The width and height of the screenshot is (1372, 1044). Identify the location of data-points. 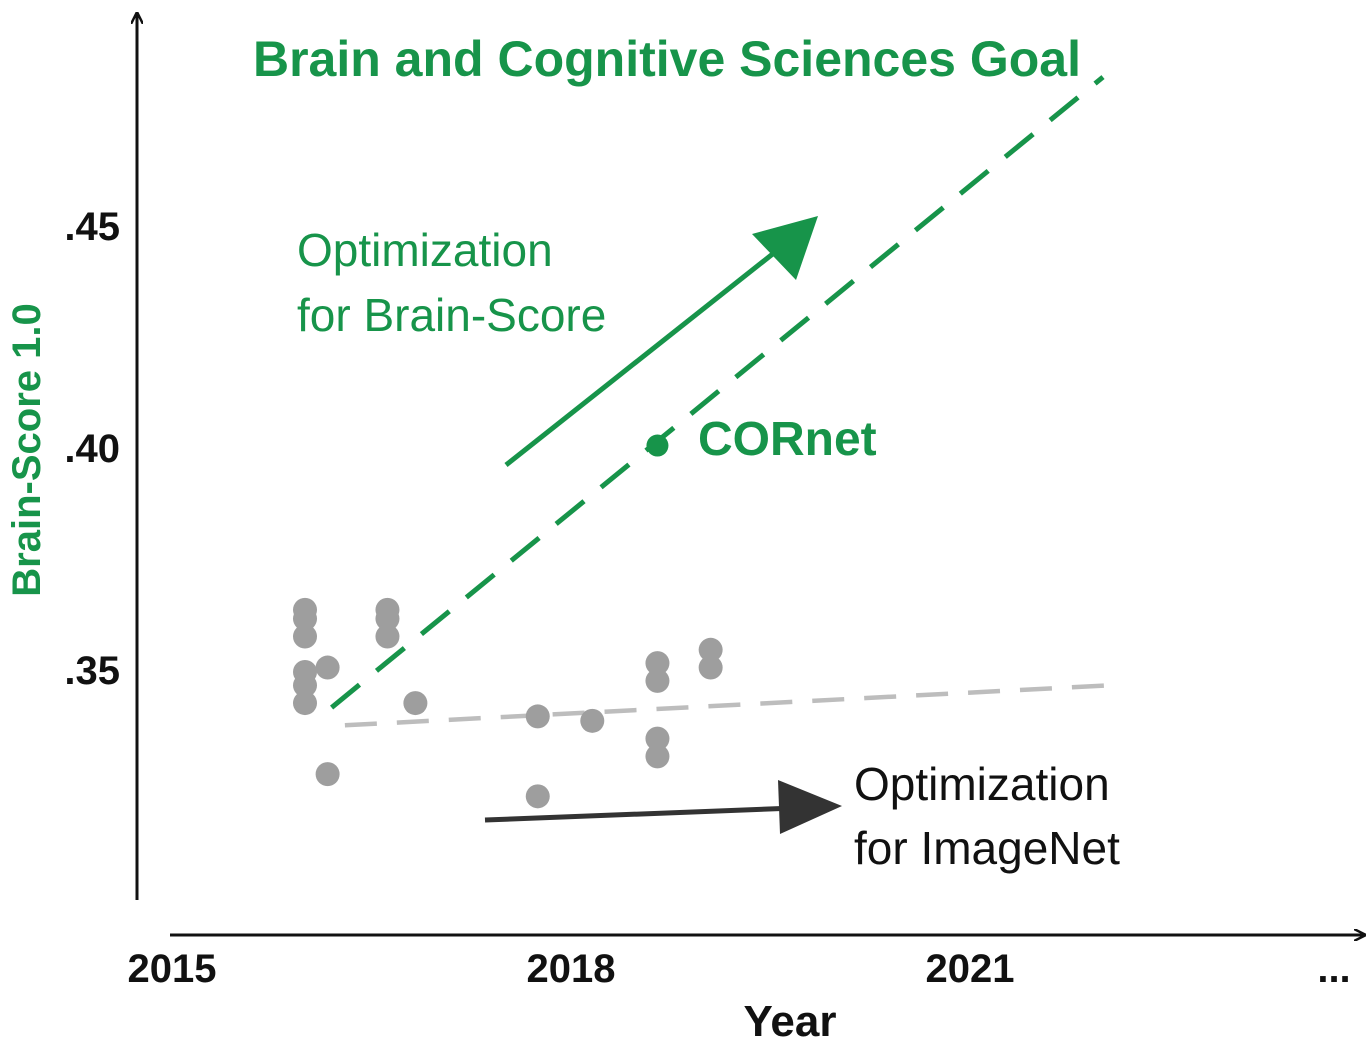
(508, 621).